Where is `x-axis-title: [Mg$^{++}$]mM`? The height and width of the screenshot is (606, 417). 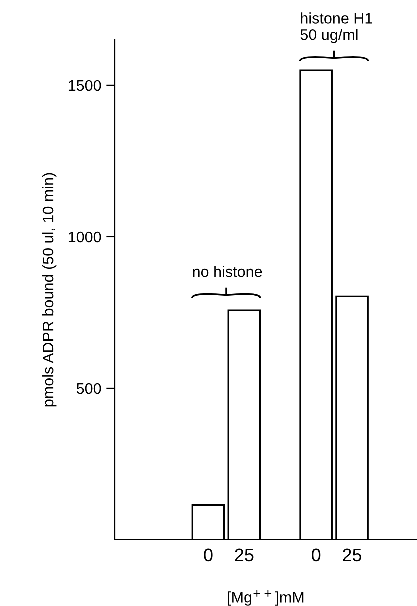
x-axis-title: [Mg$^{++}$]mM is located at coordinates (266, 598).